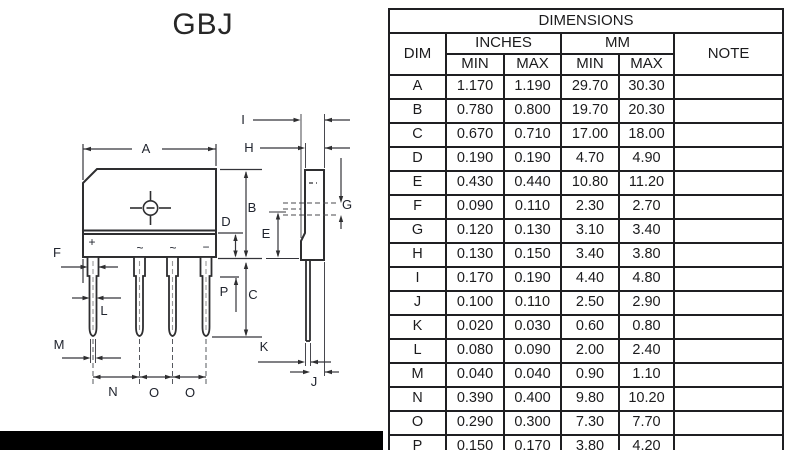 The height and width of the screenshot is (450, 792). I want to click on table-cell: 0.430, so click(475, 183).